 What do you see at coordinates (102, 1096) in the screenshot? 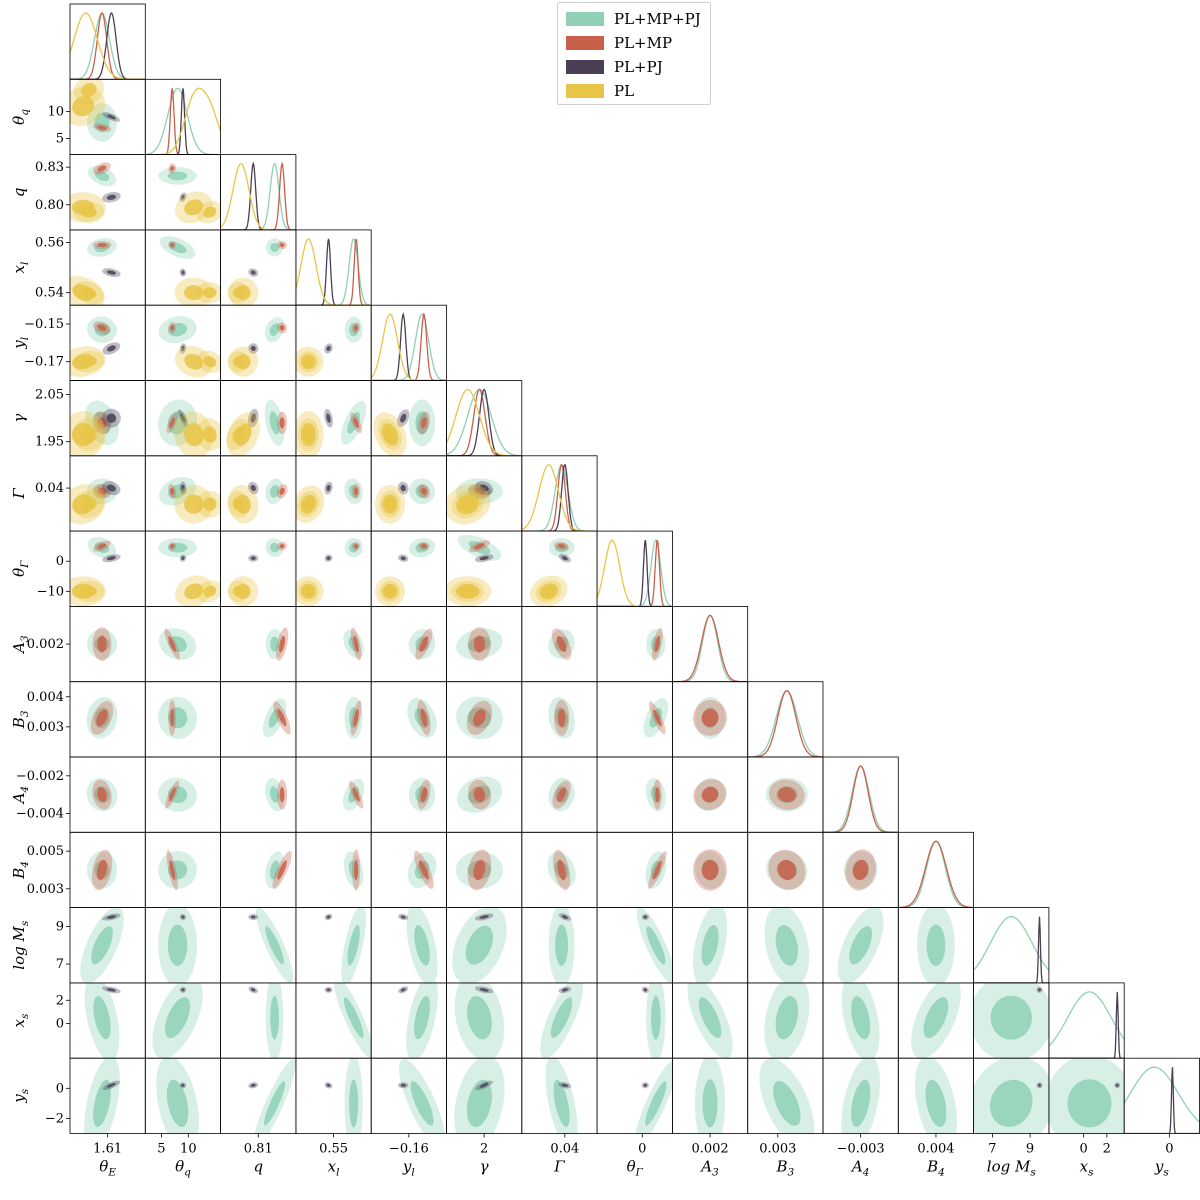
I see `panel-y_s-vs-theta_E` at bounding box center [102, 1096].